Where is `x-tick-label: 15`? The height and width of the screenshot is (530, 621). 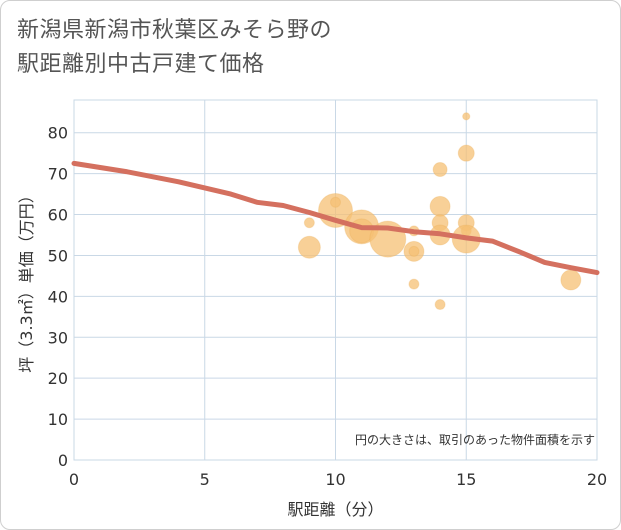
x-tick-label: 15 is located at coordinates (466, 479).